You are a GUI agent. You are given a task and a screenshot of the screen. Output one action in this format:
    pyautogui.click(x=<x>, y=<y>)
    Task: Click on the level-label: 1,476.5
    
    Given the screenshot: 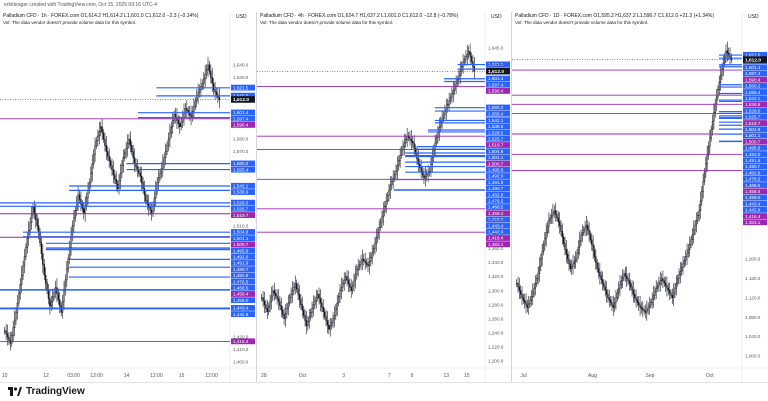 What is the action you would take?
    pyautogui.click(x=241, y=281)
    